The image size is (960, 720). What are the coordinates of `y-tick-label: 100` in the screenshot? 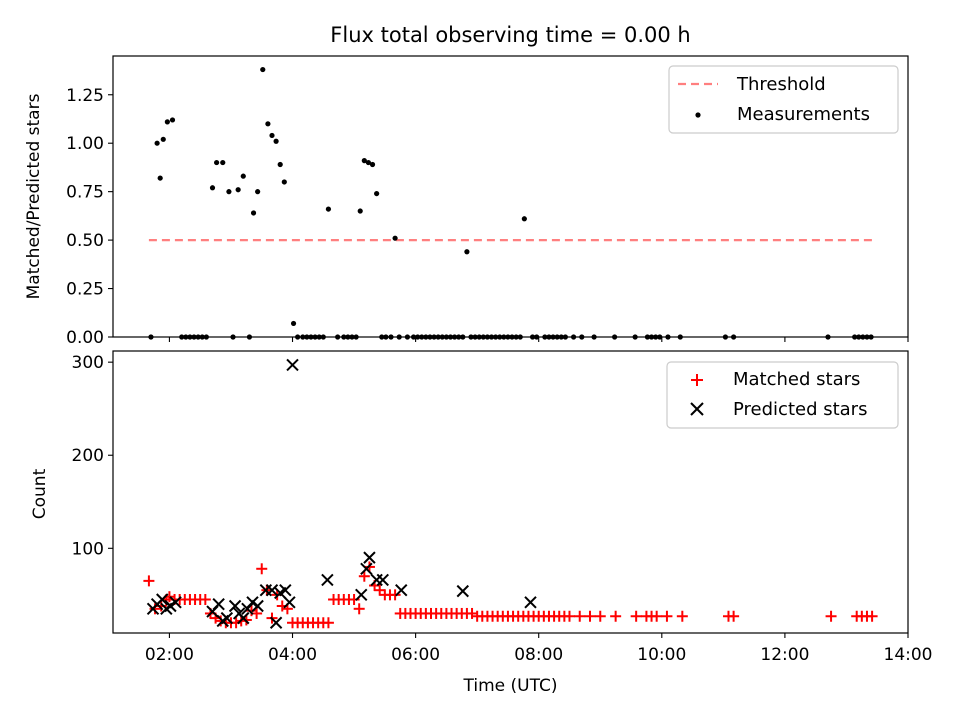 It's located at (88, 549).